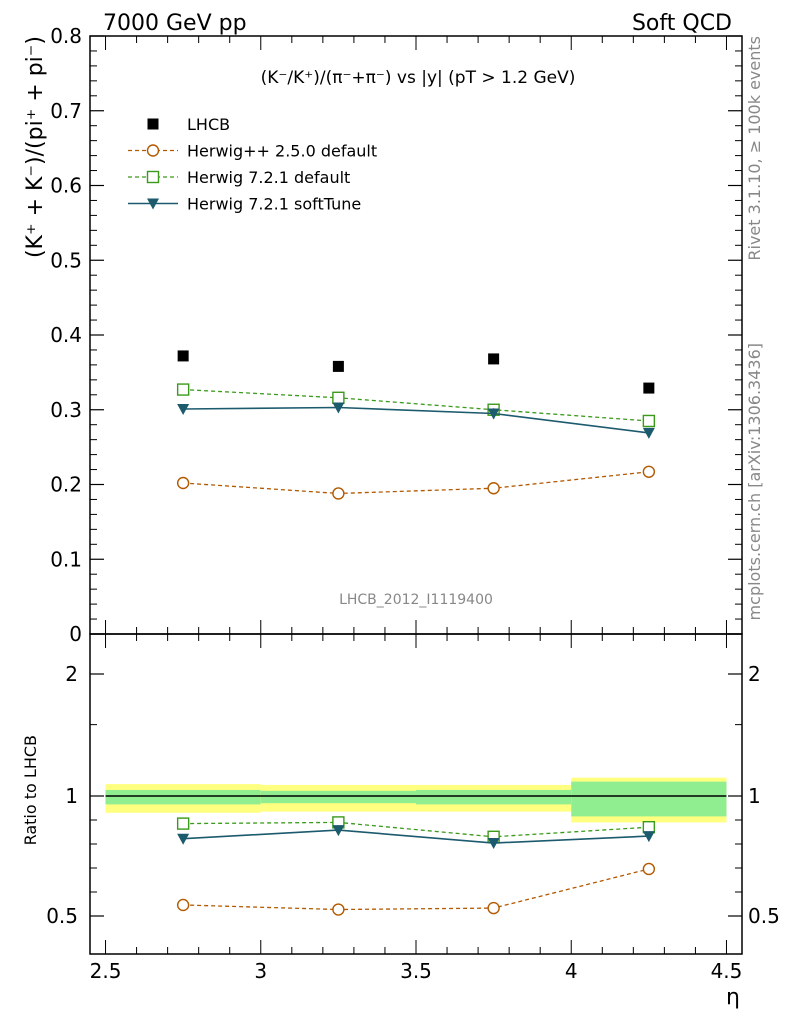  What do you see at coordinates (571, 971) in the screenshot?
I see `xtick-label: 4` at bounding box center [571, 971].